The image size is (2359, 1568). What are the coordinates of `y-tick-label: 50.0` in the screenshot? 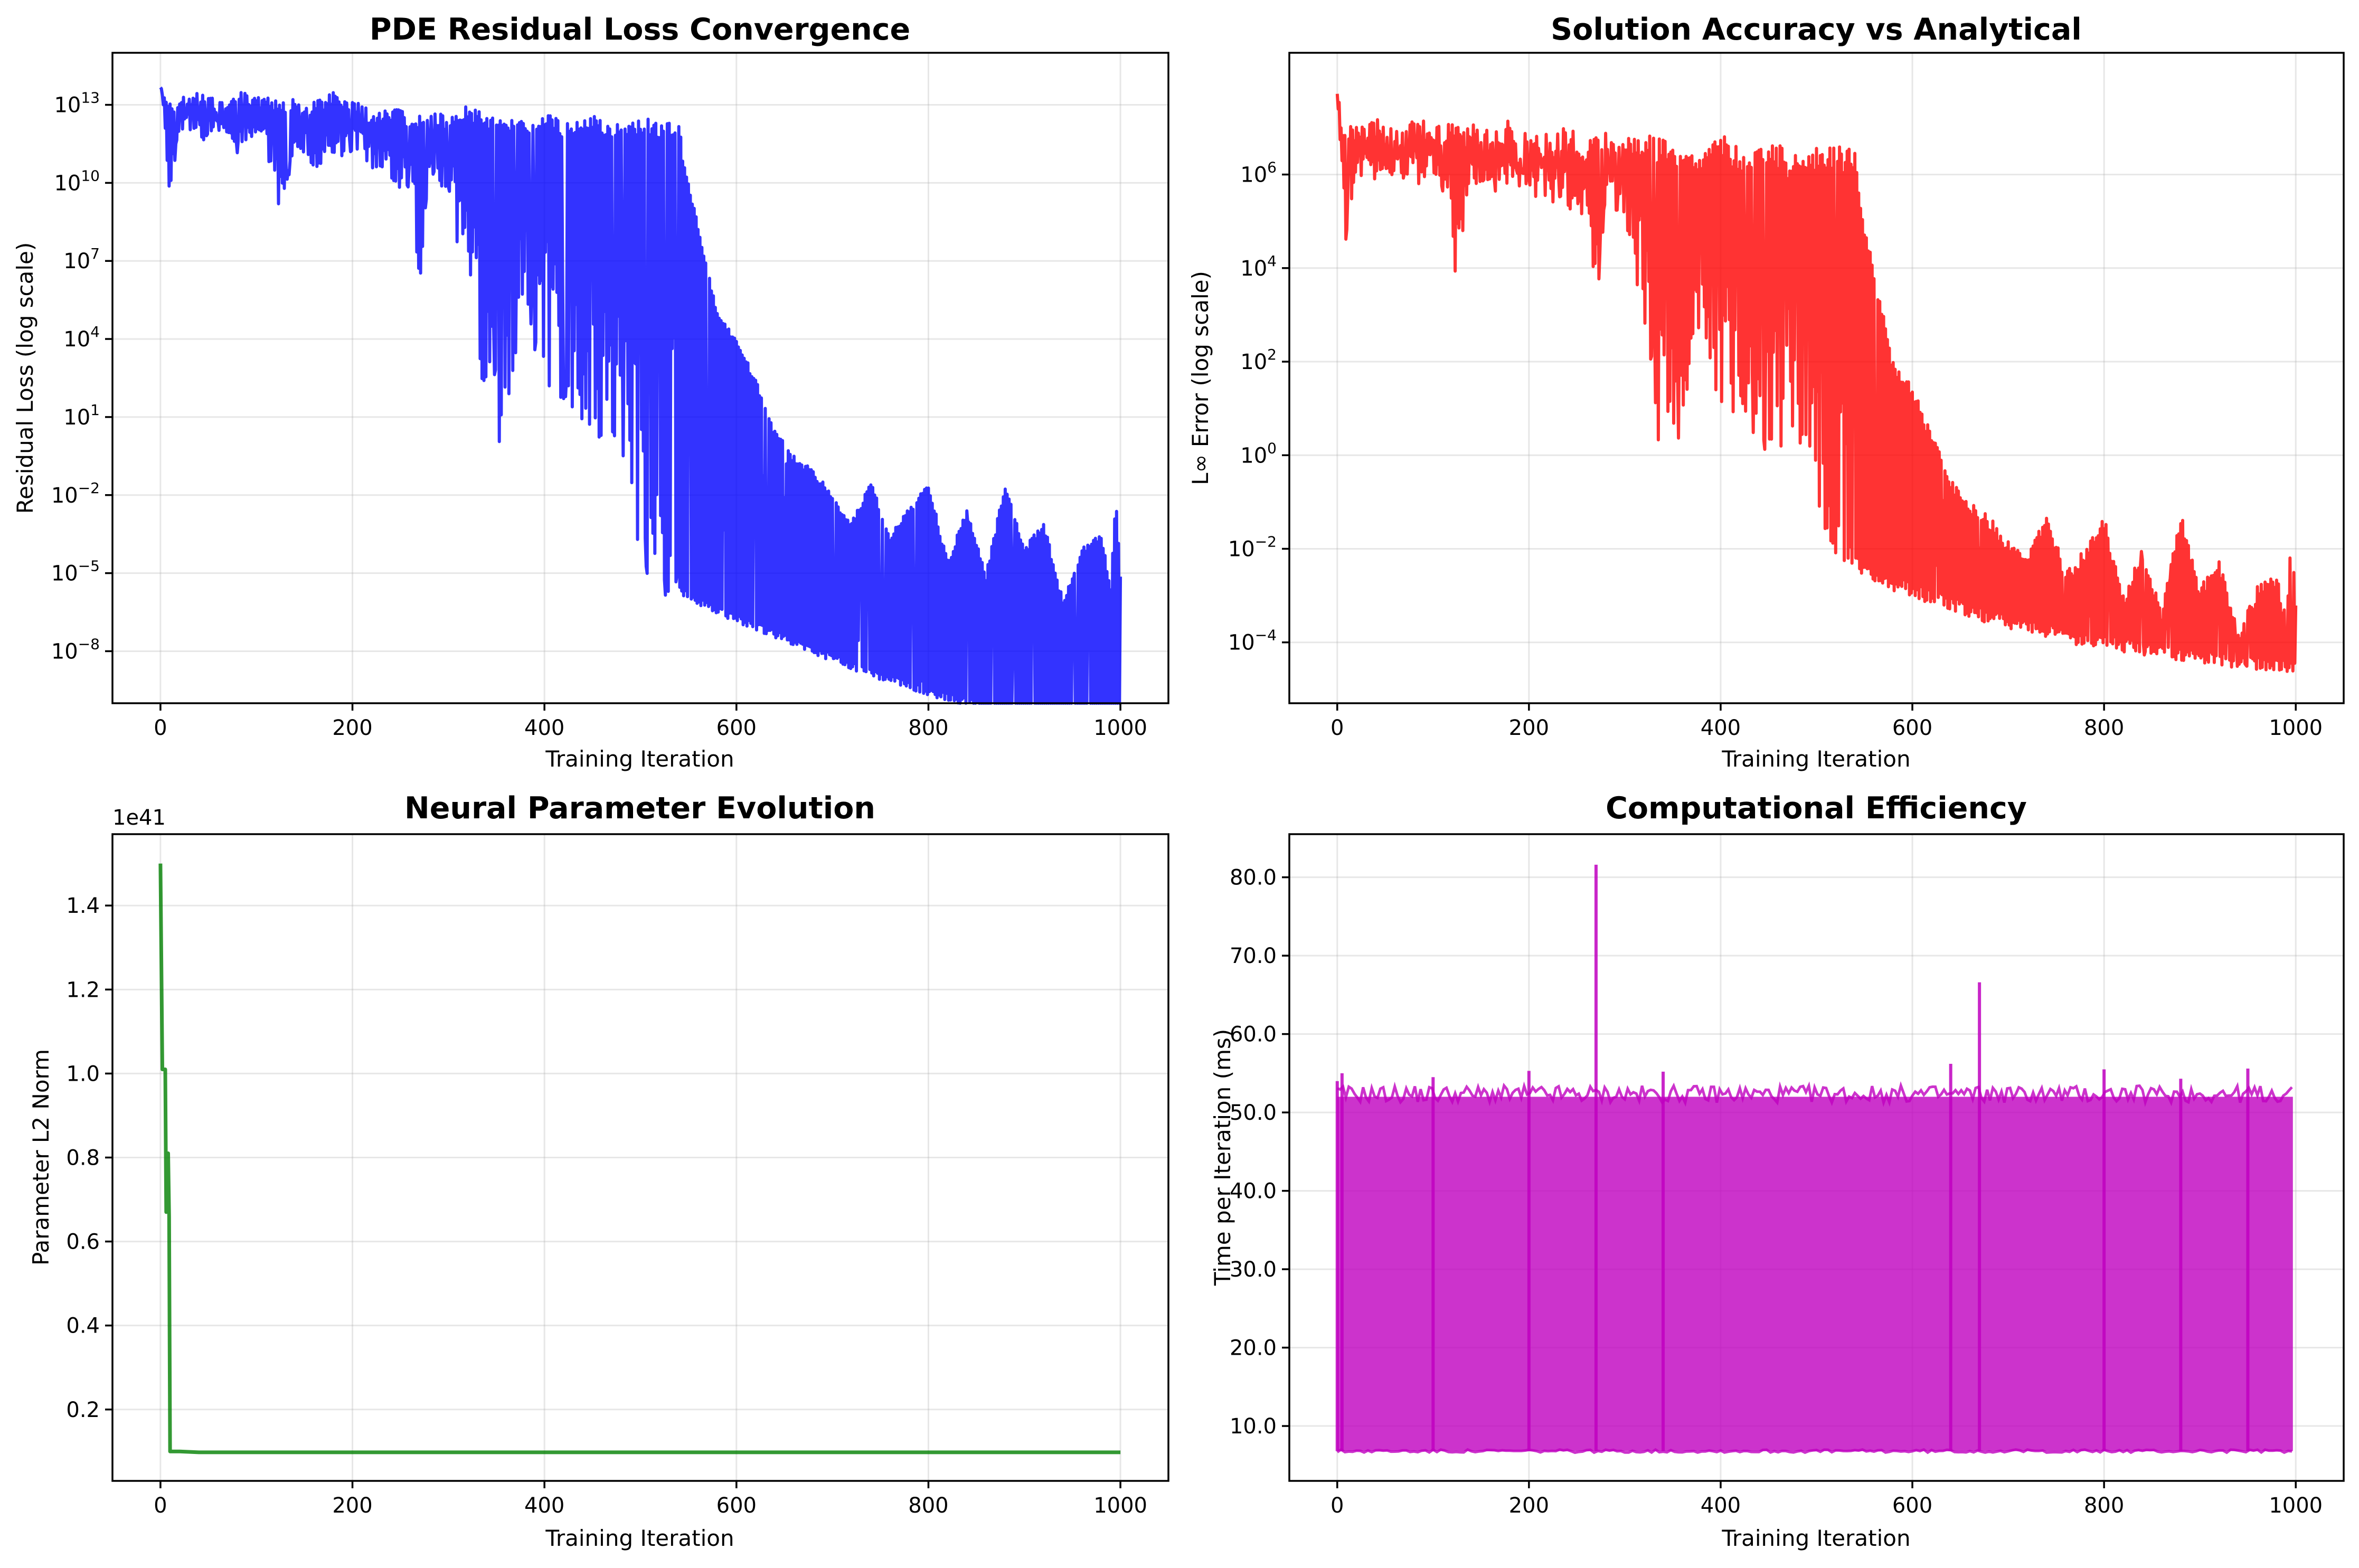 It's located at (1253, 1113).